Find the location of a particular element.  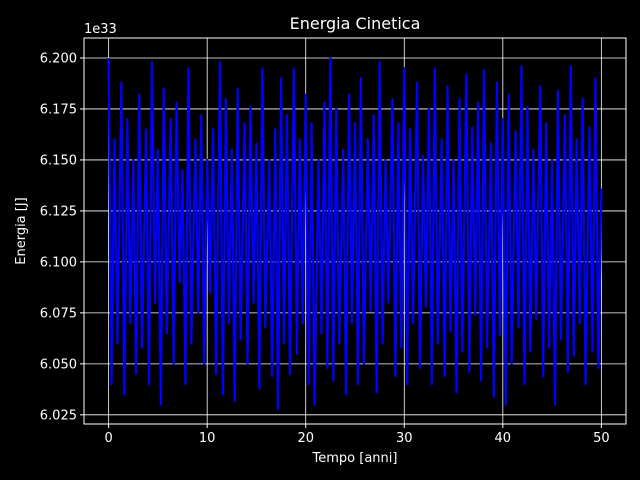

y-tick-label: 6.100 is located at coordinates (58, 262).